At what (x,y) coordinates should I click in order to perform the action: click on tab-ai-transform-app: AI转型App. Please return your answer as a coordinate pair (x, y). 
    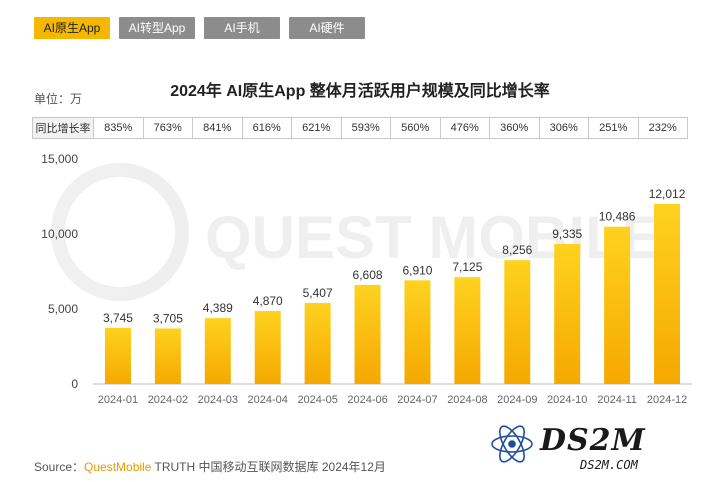
    Looking at the image, I should click on (157, 28).